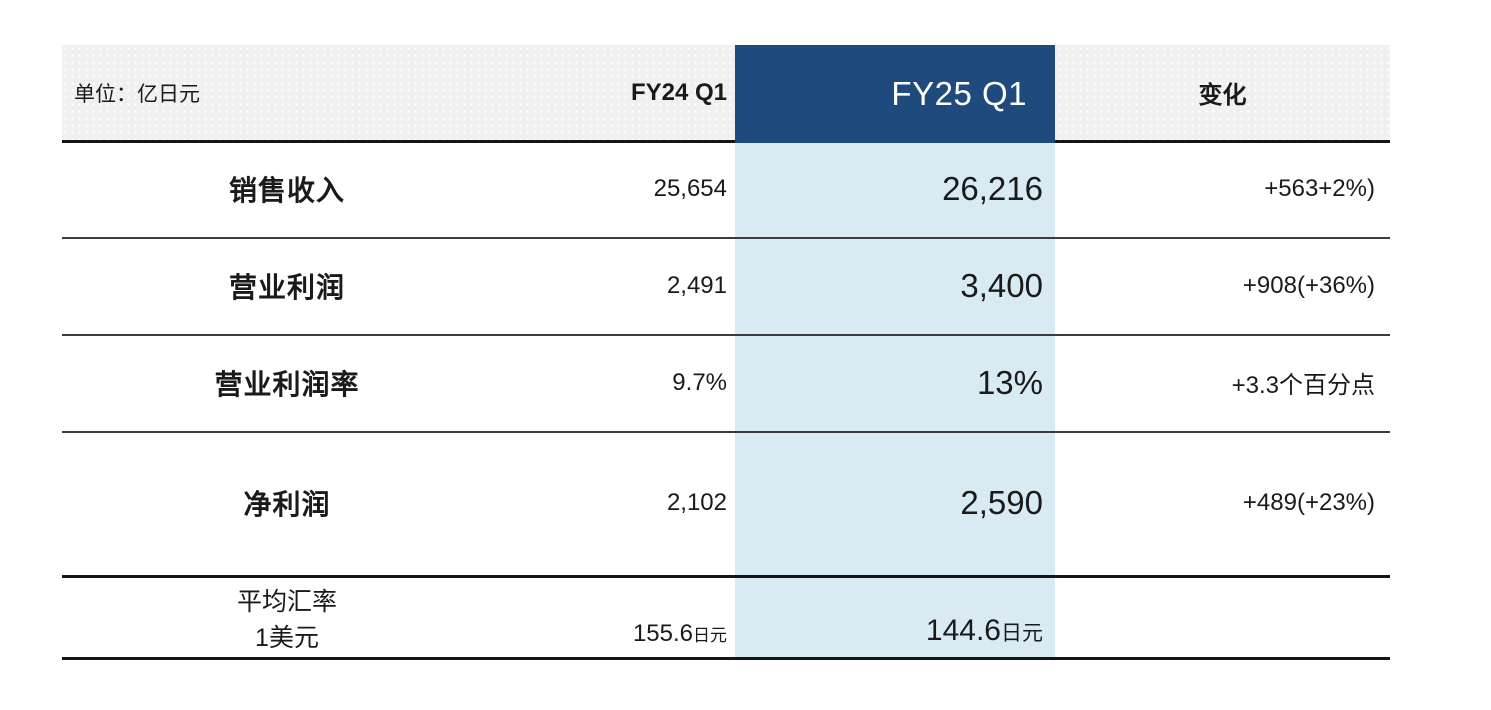  I want to click on table-row: 营业利润 2,491 3,400 +908(+36%), so click(726, 285).